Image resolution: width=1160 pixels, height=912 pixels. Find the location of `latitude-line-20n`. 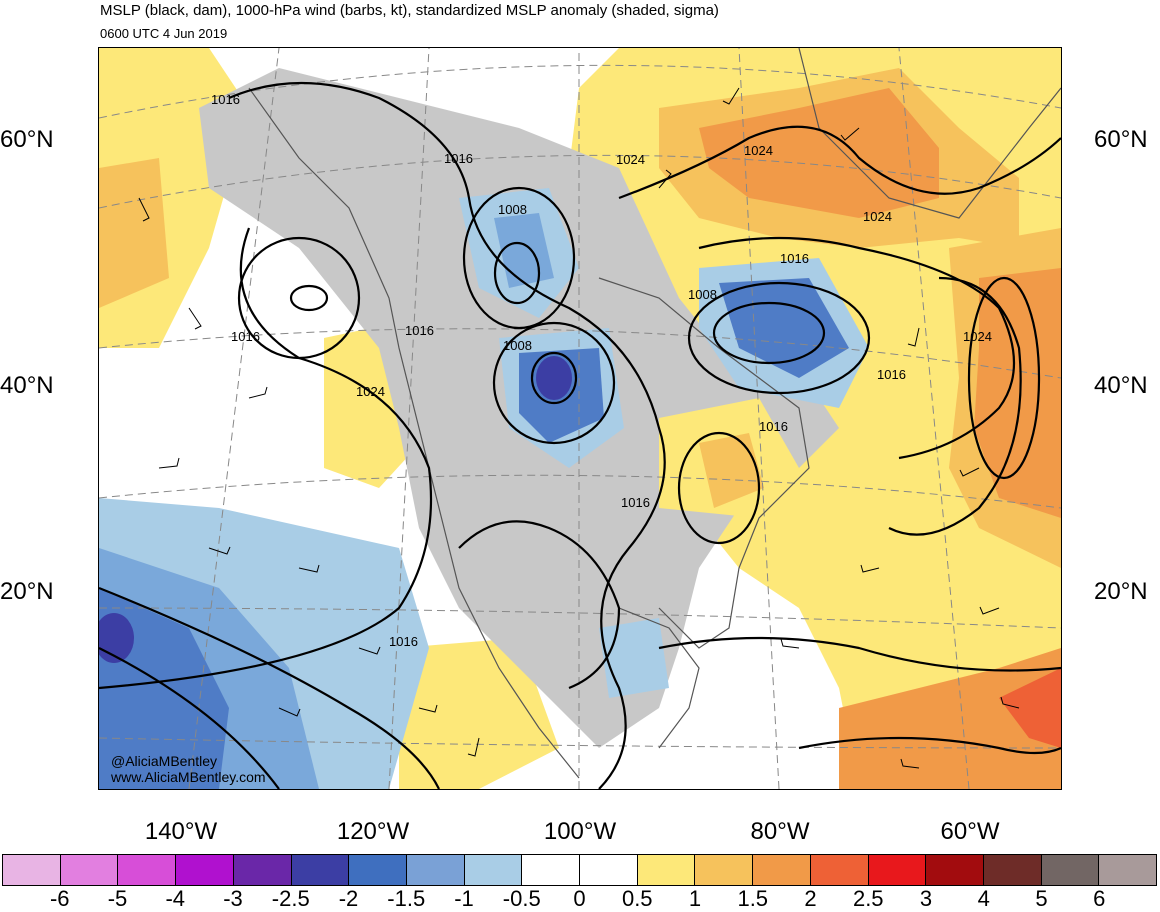

latitude-line-20n is located at coordinates (580, 618).